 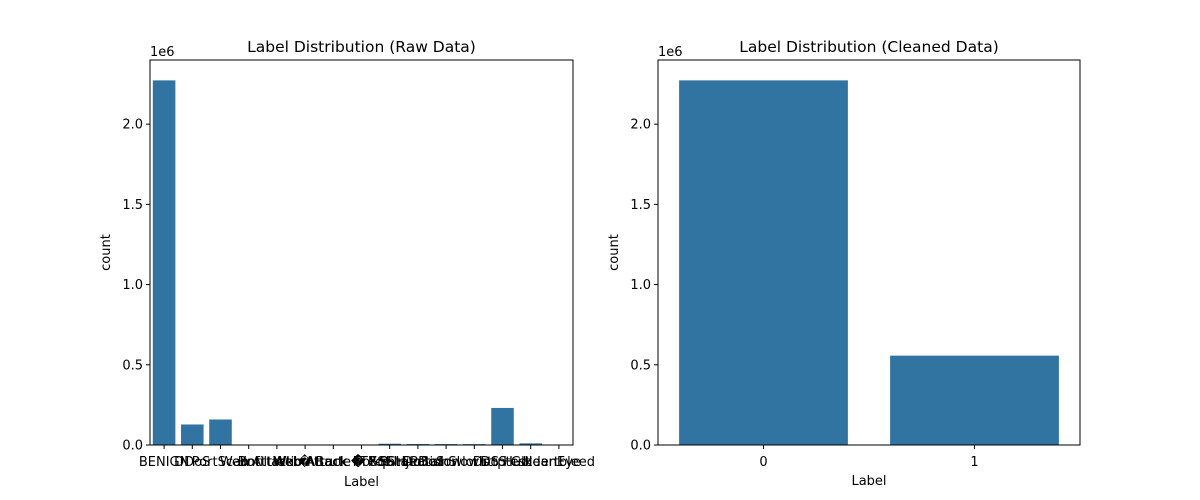 What do you see at coordinates (869, 47) in the screenshot?
I see `cleaned-data-chart-title: Label Distribution (Cleaned Data)` at bounding box center [869, 47].